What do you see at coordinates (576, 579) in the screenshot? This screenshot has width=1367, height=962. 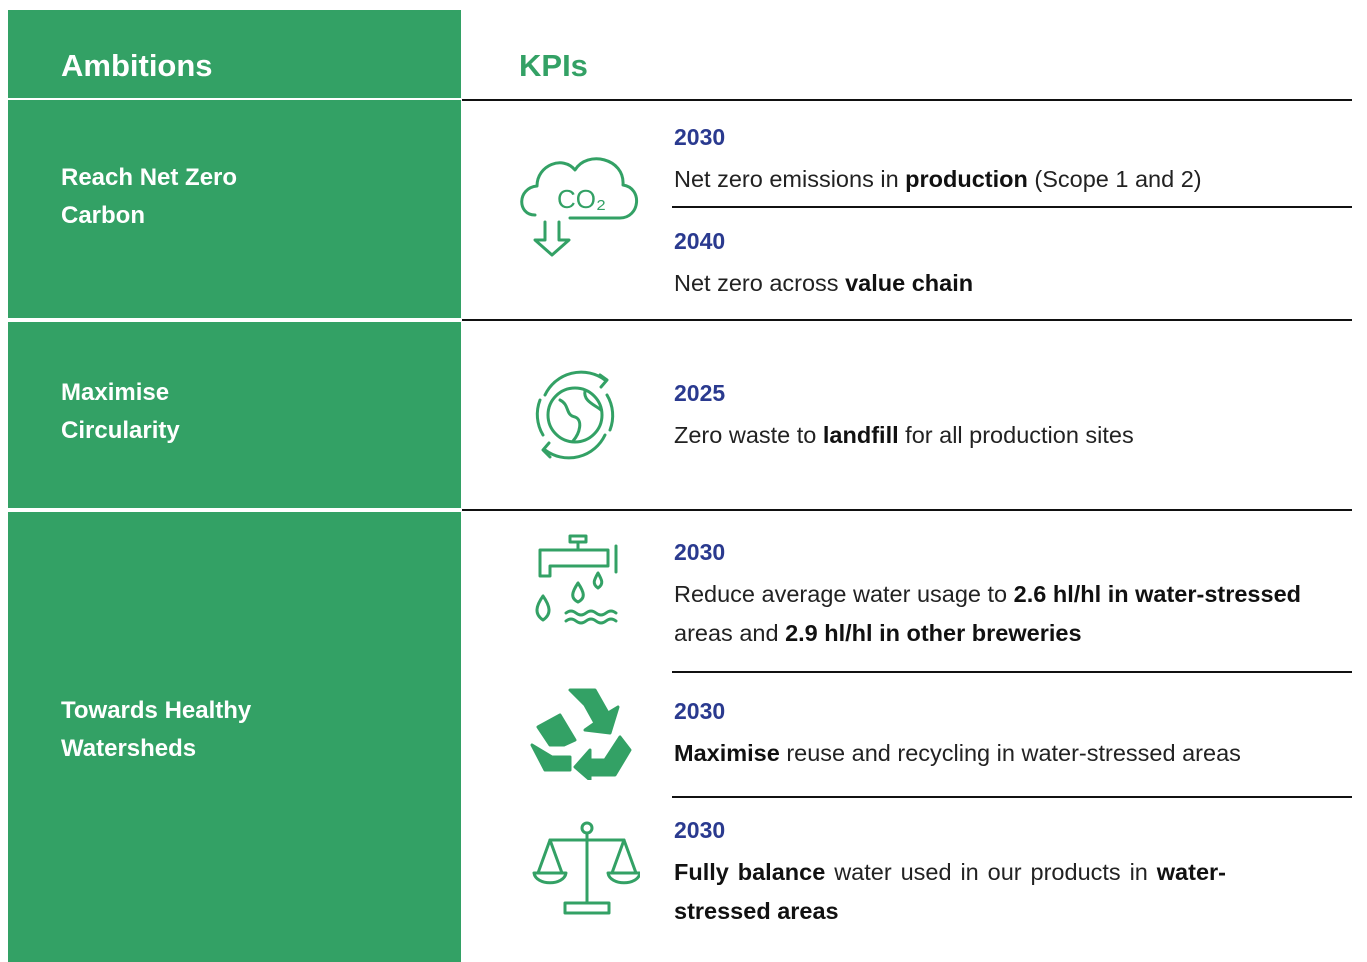 I see `water-tap-icon` at bounding box center [576, 579].